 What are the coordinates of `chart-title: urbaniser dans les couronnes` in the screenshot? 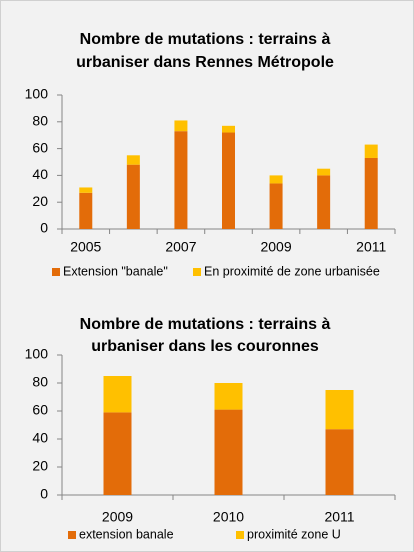 It's located at (205, 346).